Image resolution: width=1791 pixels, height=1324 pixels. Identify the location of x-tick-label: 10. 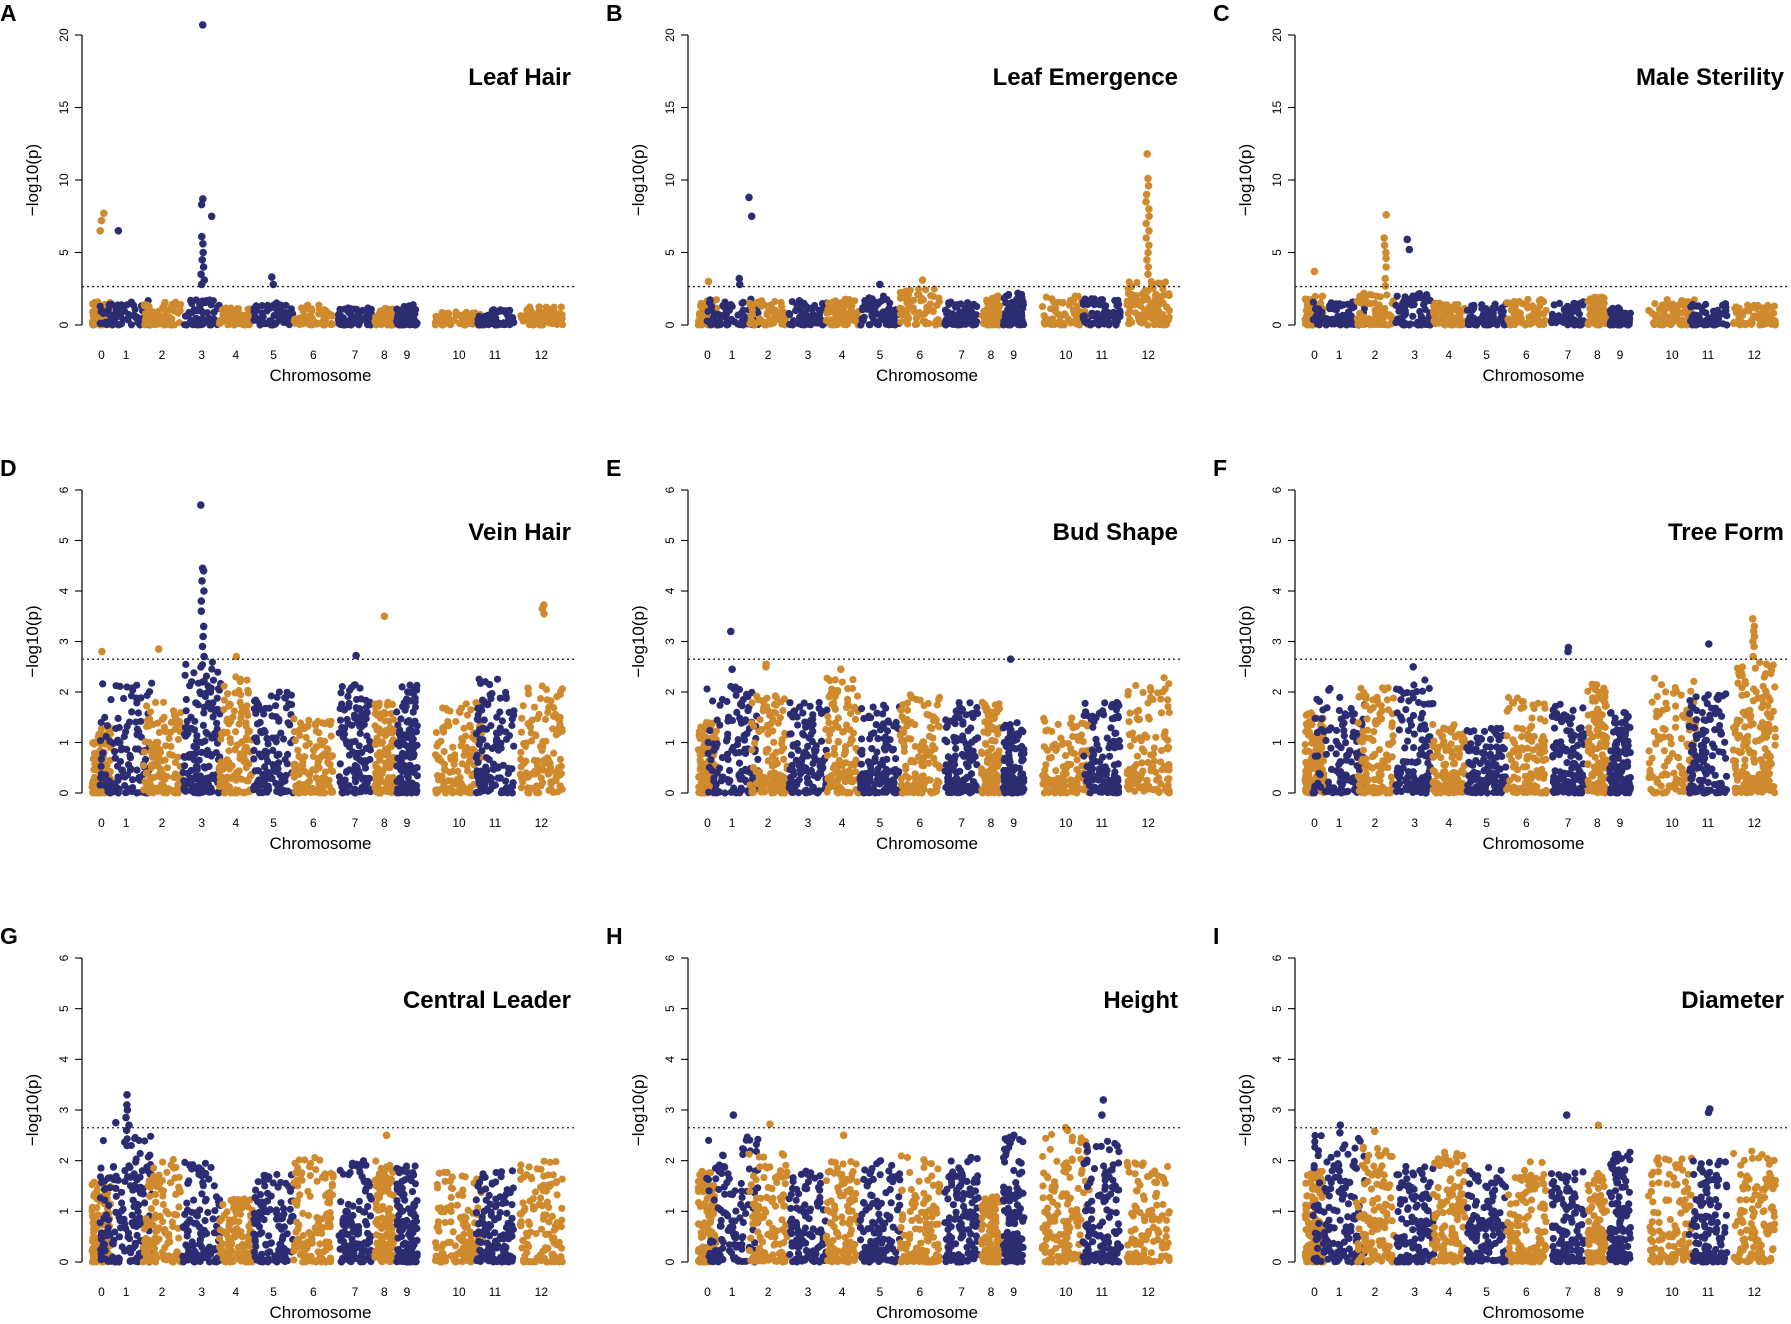
(459, 823).